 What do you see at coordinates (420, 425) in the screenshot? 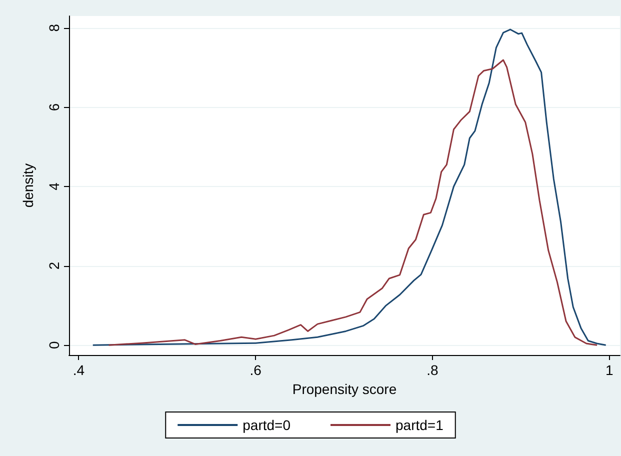
I see `legend-label: partd=1` at bounding box center [420, 425].